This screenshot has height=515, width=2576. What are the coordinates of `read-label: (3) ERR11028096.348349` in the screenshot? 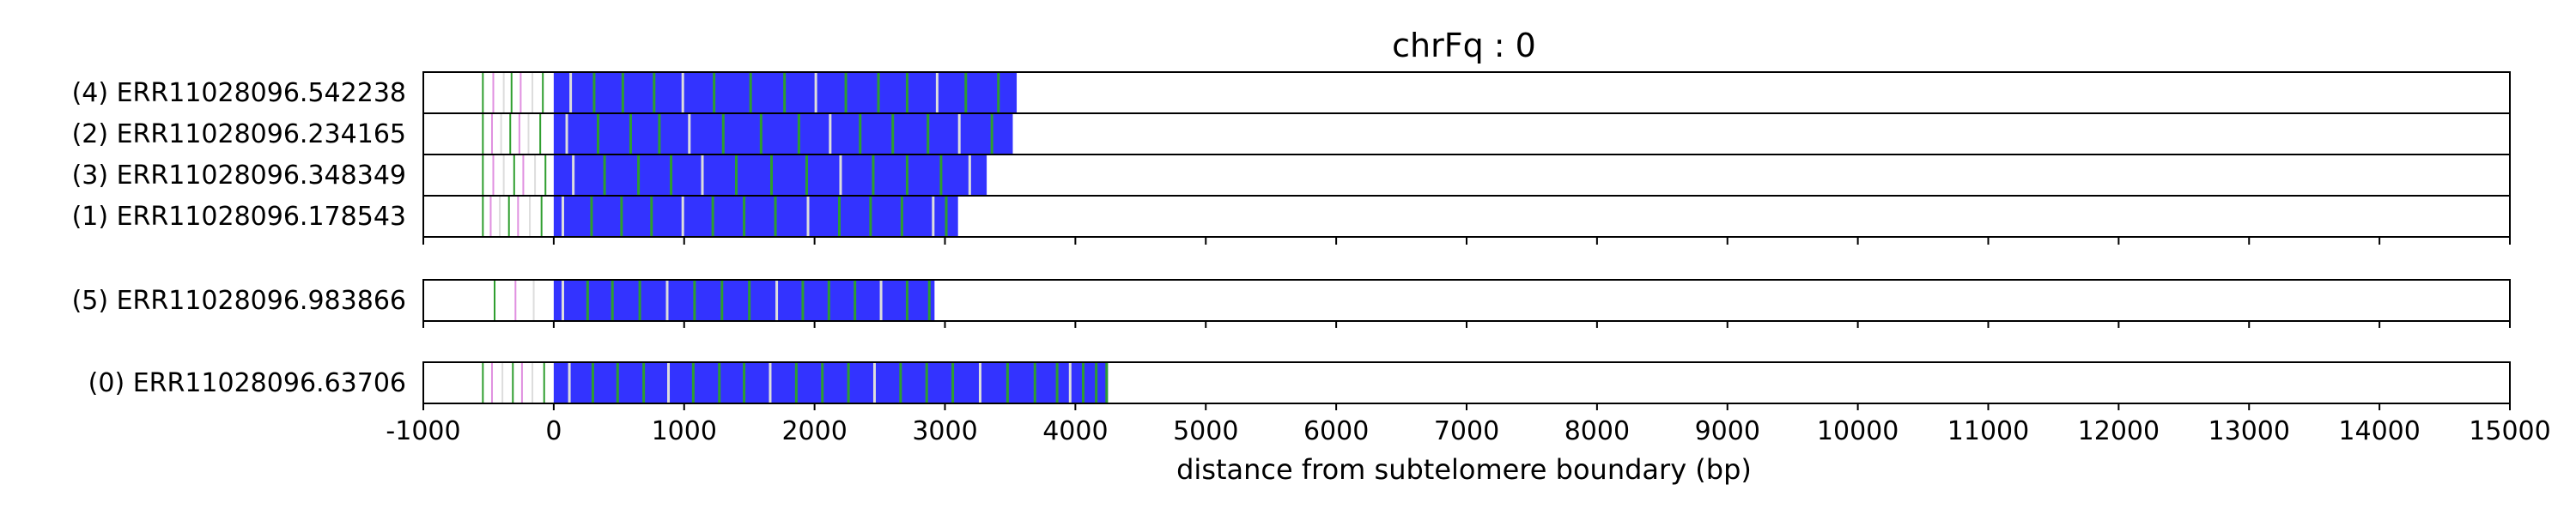 It's located at (239, 176).